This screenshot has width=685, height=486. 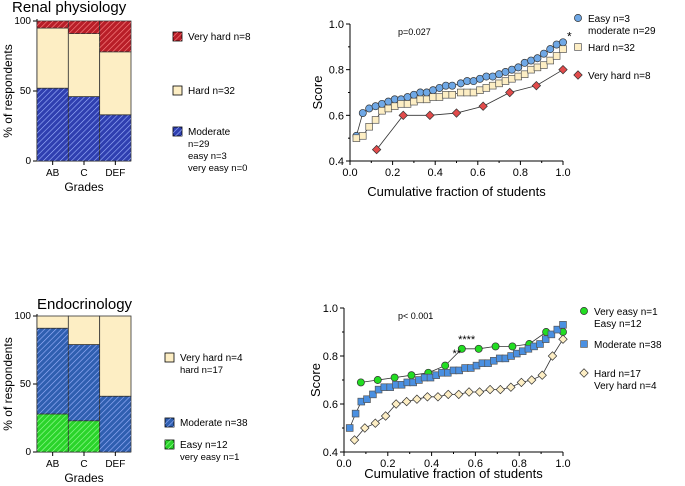 I want to click on c3-x-axis-label: Cumulative fraction of students, so click(x=453, y=473).